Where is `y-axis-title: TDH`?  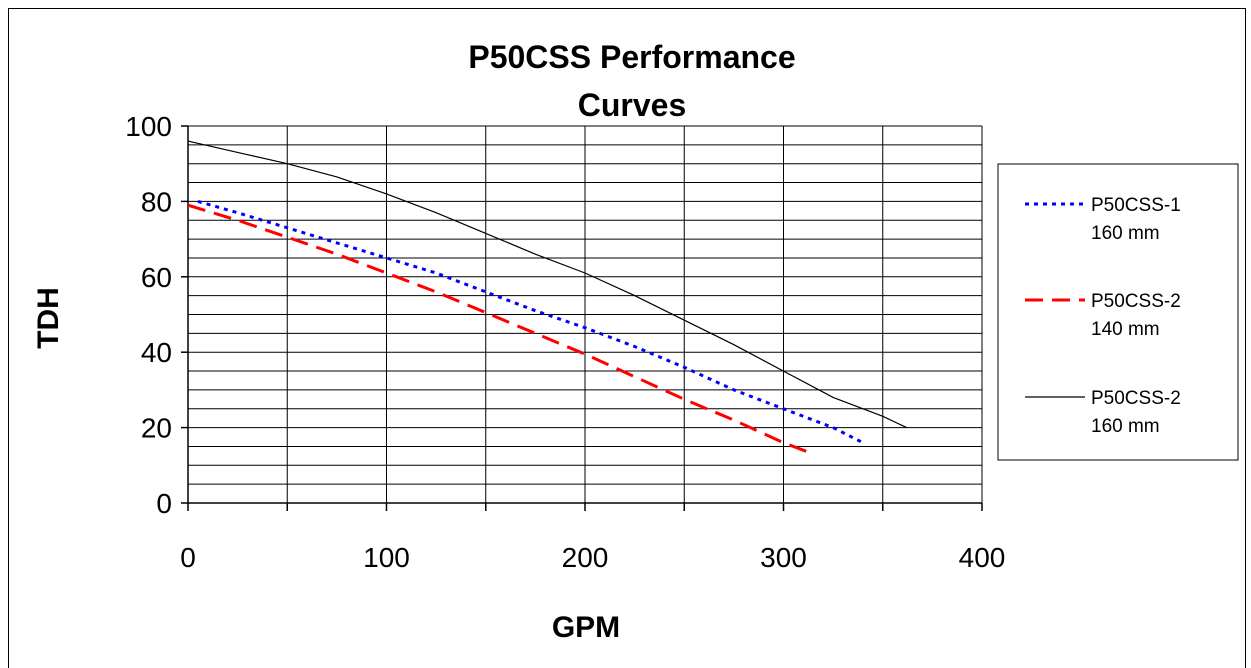 y-axis-title: TDH is located at coordinates (48, 318).